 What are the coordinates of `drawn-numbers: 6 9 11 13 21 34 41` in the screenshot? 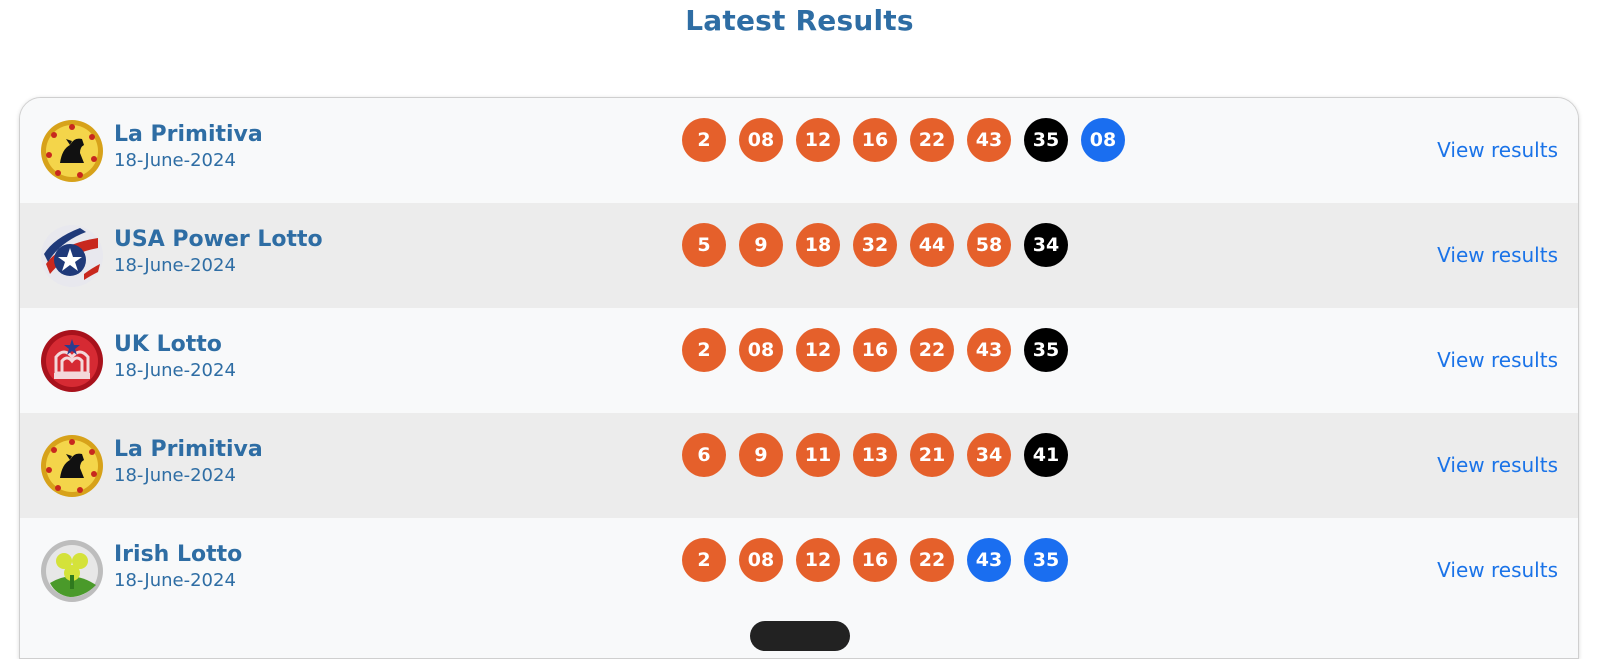 It's located at (875, 455).